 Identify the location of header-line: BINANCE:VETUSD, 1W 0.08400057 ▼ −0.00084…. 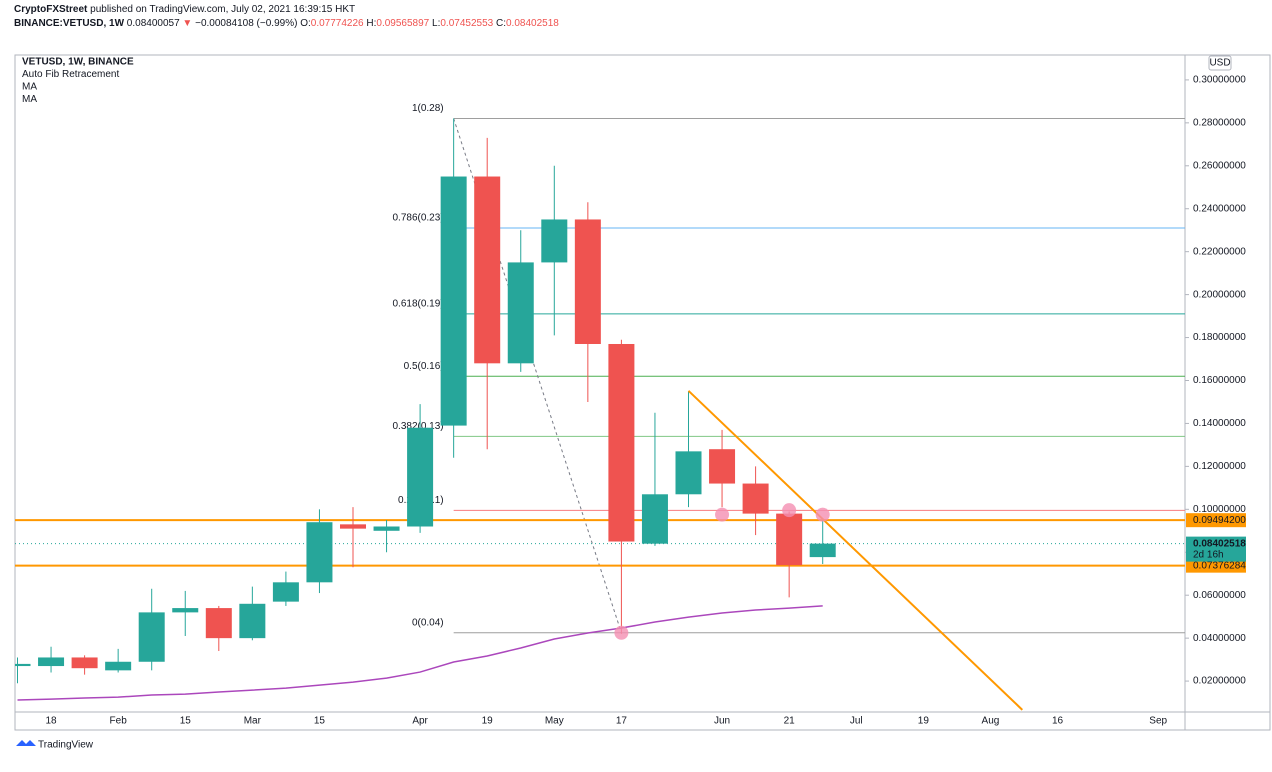
(286, 24).